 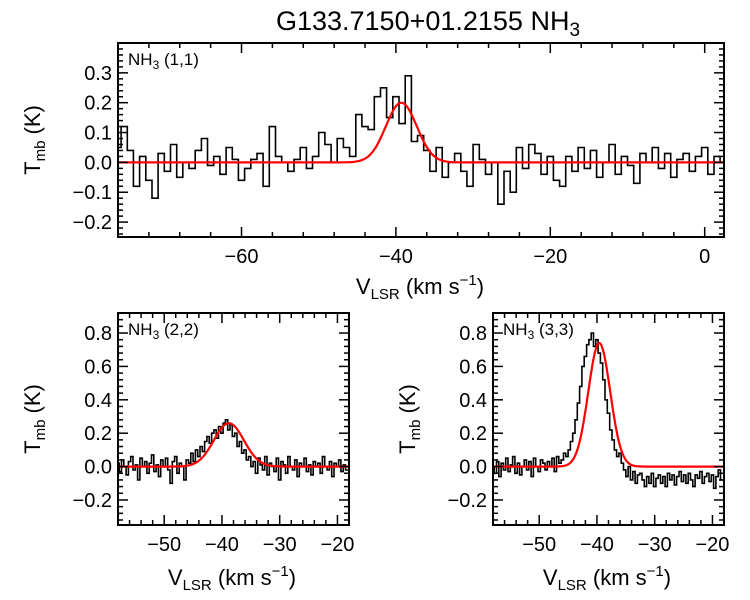 What do you see at coordinates (92, 193) in the screenshot?
I see `y-tick-label: −0.1` at bounding box center [92, 193].